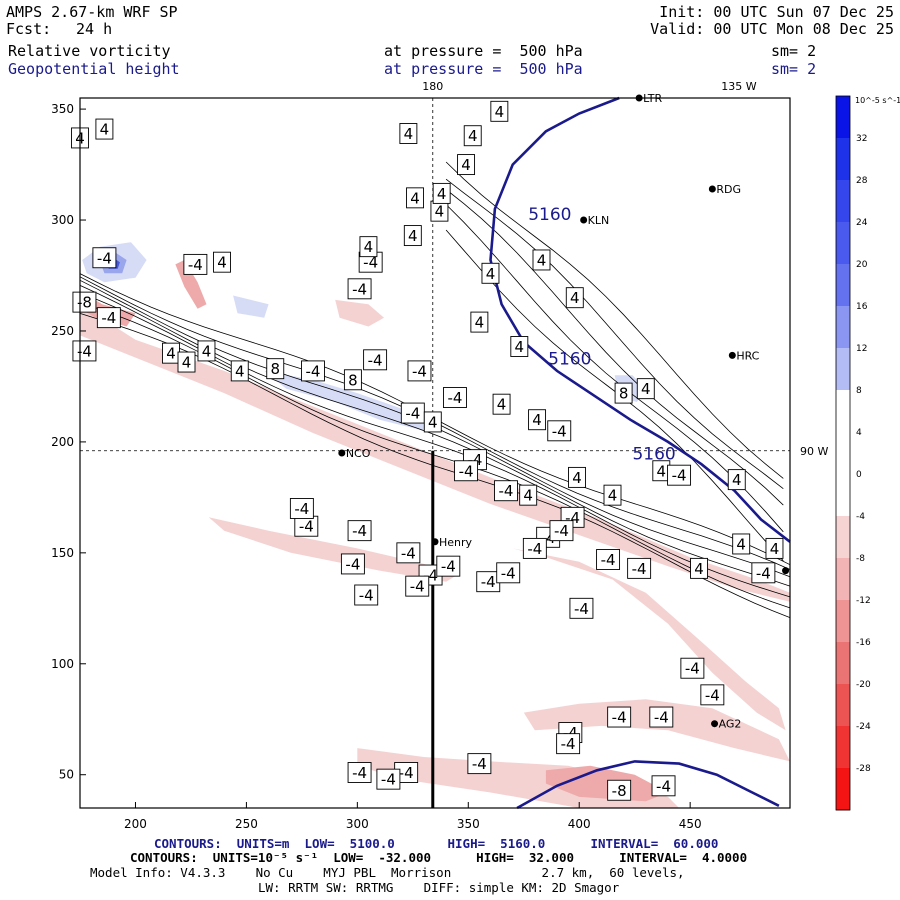 The width and height of the screenshot is (900, 900). What do you see at coordinates (794, 69) in the screenshot?
I see `field2-smoothing: sm= 2` at bounding box center [794, 69].